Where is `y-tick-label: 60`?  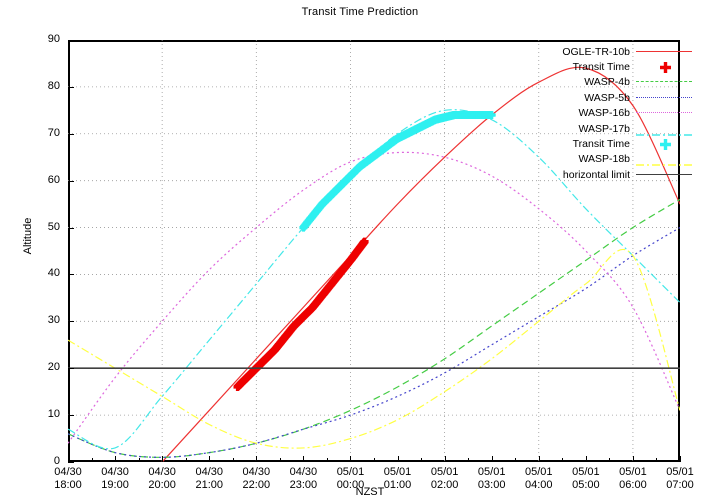 y-tick-label: 60 is located at coordinates (53, 179).